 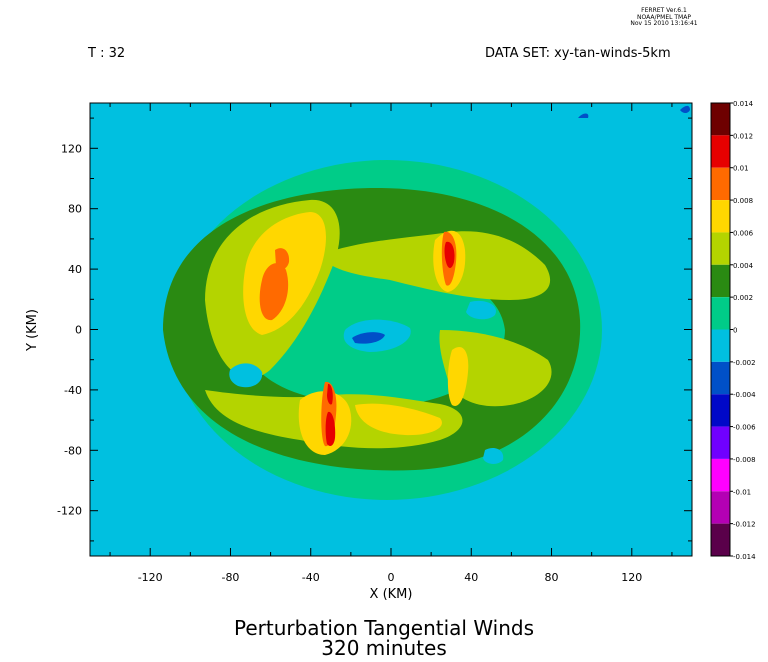 What do you see at coordinates (150, 577) in the screenshot?
I see `x-tick-label: -120` at bounding box center [150, 577].